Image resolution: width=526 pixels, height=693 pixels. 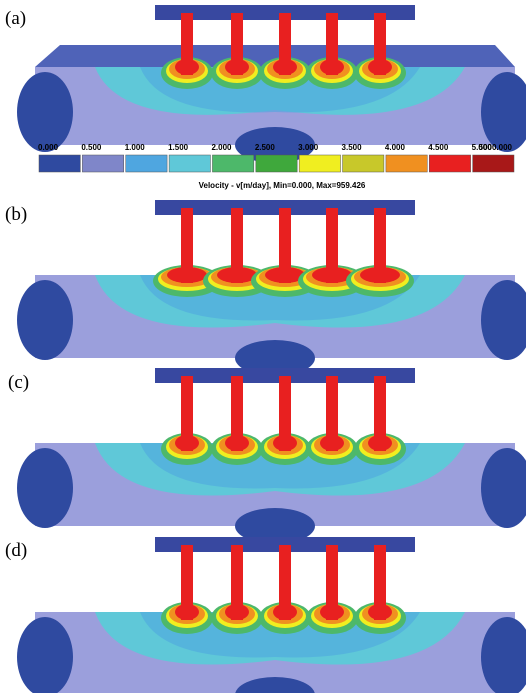 What do you see at coordinates (496, 147) in the screenshot?
I see `legend-label: 5000.000` at bounding box center [496, 147].